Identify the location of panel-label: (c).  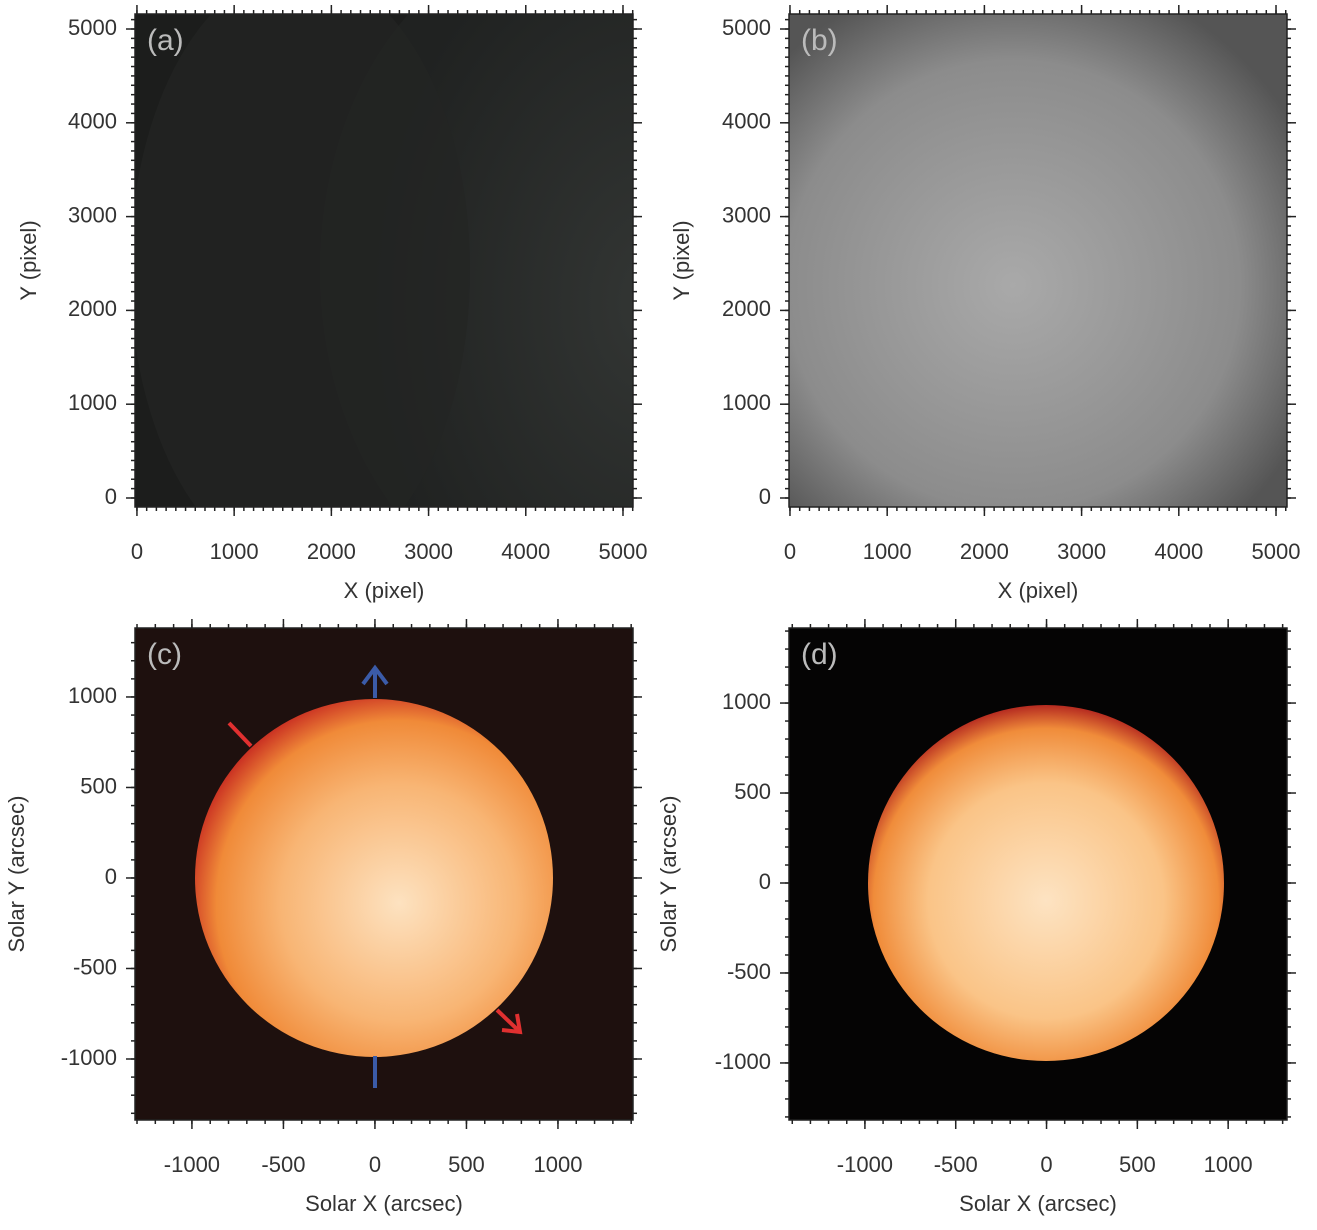
(164, 654).